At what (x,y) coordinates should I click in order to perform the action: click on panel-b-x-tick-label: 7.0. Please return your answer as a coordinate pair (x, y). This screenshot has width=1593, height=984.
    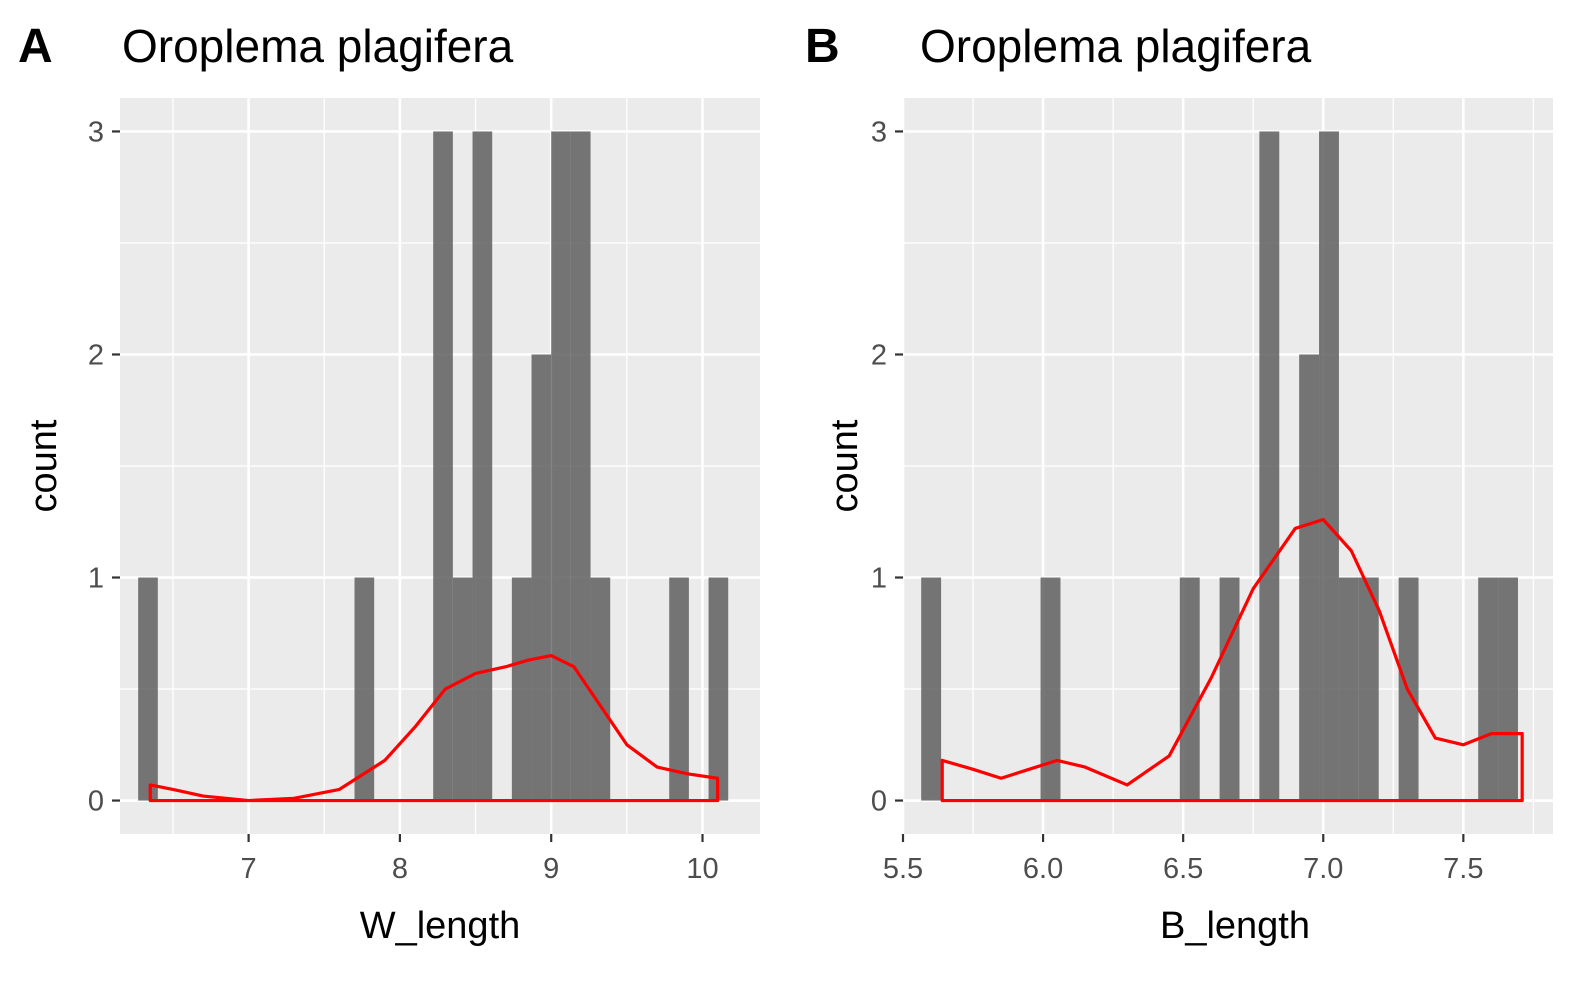
    Looking at the image, I should click on (1323, 869).